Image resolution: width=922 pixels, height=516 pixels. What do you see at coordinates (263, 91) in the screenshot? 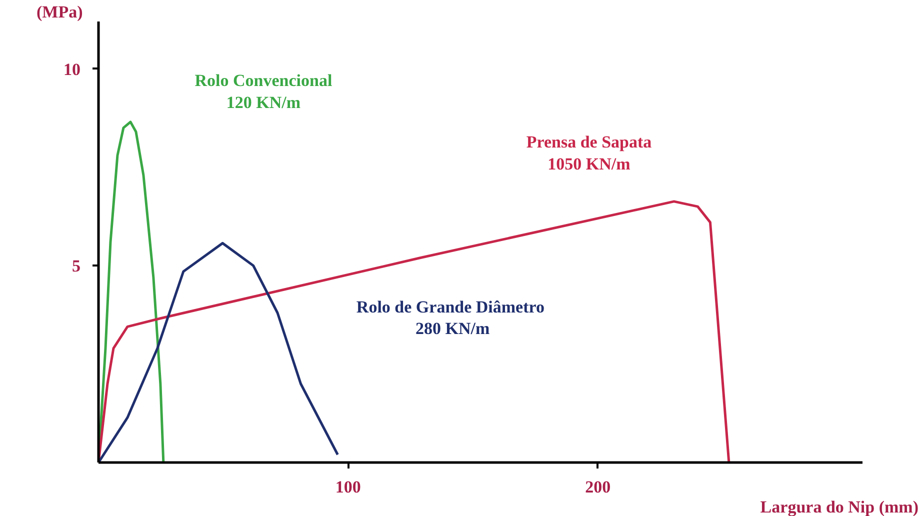
I see `text: Rolo Convencional 120 KN/m` at bounding box center [263, 91].